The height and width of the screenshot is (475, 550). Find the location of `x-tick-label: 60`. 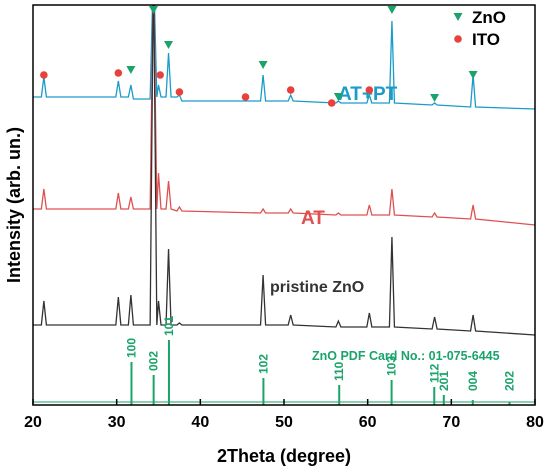

x-tick-label: 60 is located at coordinates (368, 422).